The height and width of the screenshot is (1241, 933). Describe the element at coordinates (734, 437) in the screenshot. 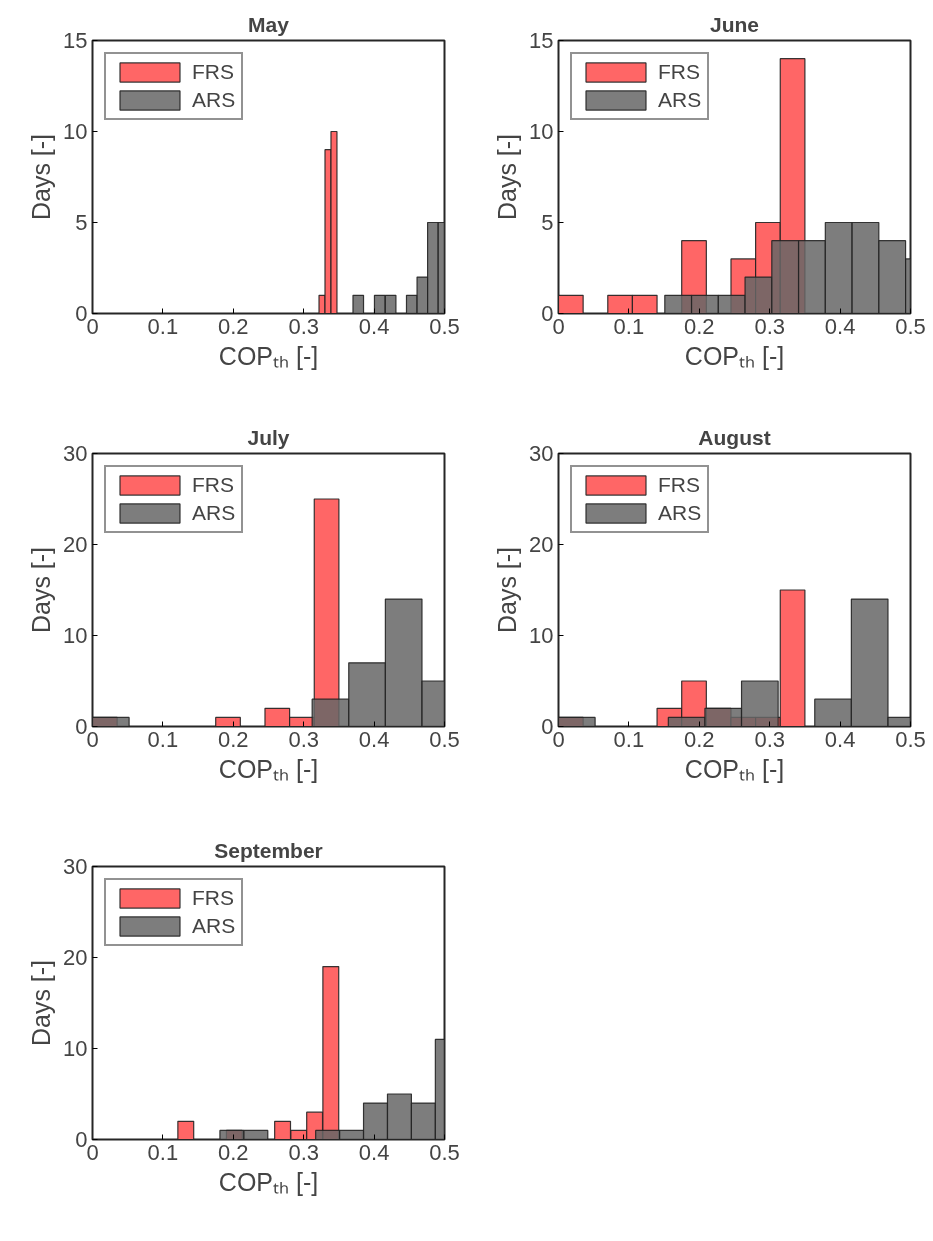

I see `chart-title: August` at that location.